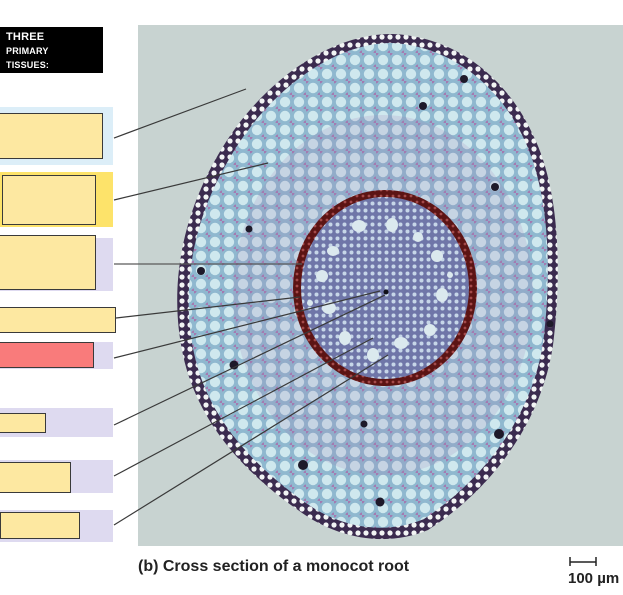 The width and height of the screenshot is (623, 595). I want to click on scale-bar-line, so click(583, 561).